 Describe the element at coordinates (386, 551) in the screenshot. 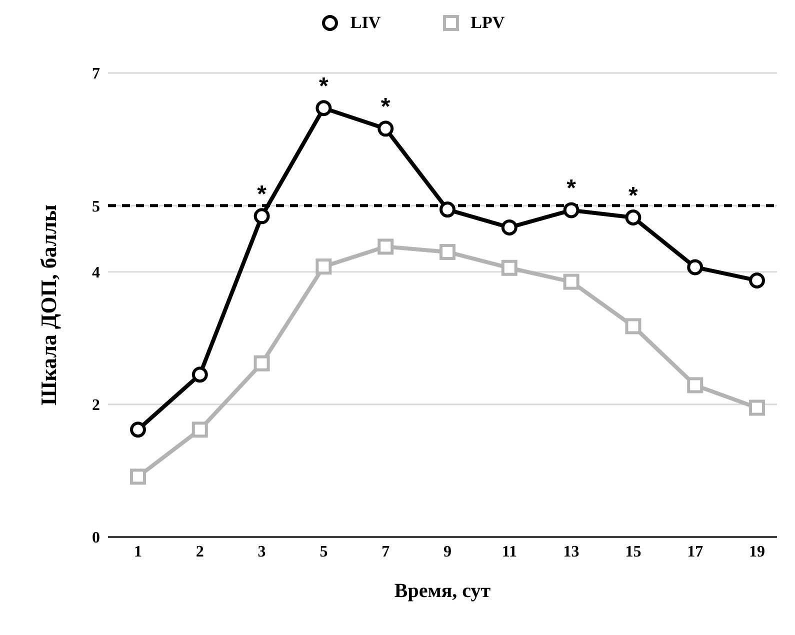

I see `x-tick-label: 7` at that location.